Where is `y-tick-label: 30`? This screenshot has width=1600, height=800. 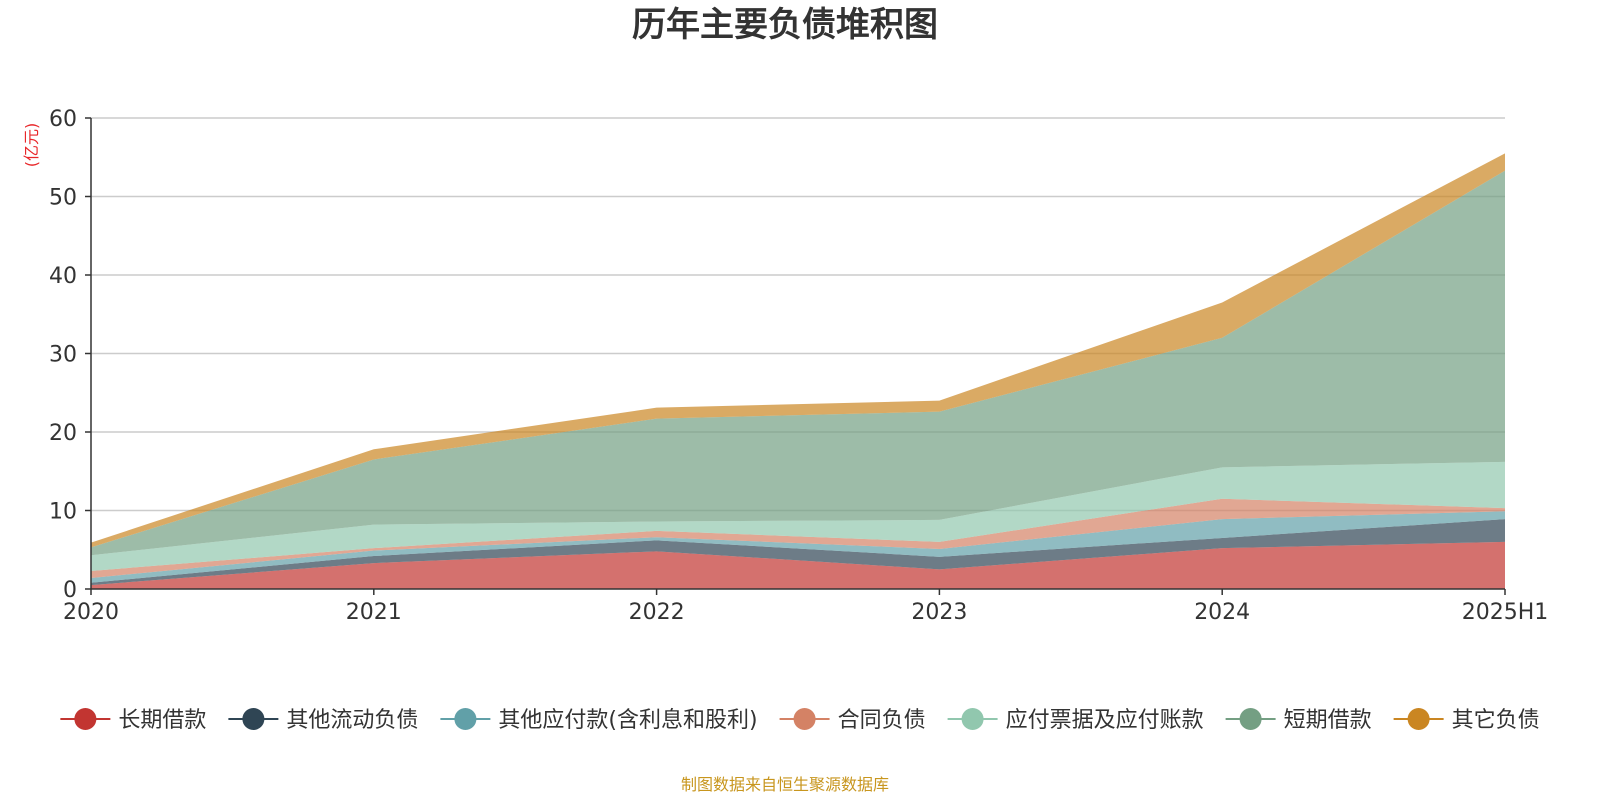
y-tick-label: 30 is located at coordinates (63, 355).